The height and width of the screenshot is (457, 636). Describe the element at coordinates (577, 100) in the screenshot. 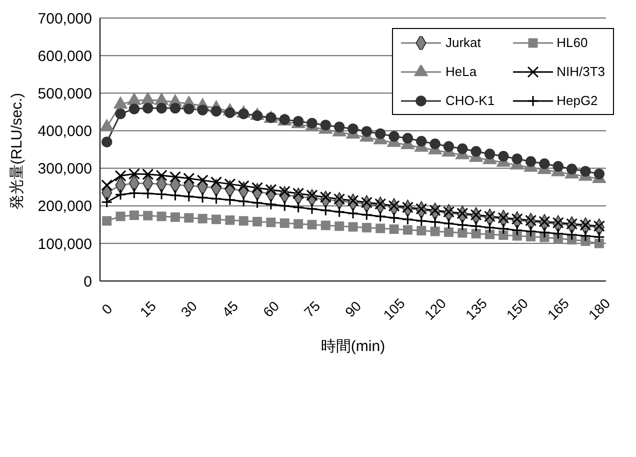

I see `legend-label: HepG2` at that location.